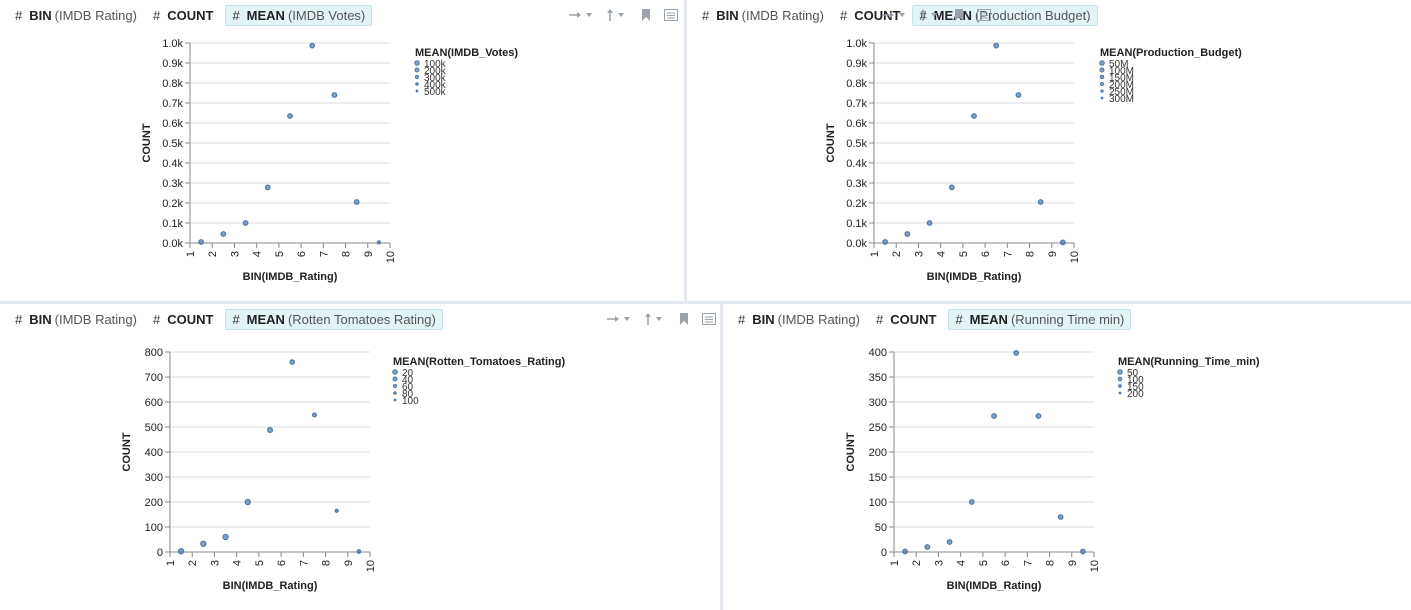 The height and width of the screenshot is (610, 1411). Describe the element at coordinates (466, 53) in the screenshot. I see `legend-title: MEAN(IMDB_Votes)` at that location.